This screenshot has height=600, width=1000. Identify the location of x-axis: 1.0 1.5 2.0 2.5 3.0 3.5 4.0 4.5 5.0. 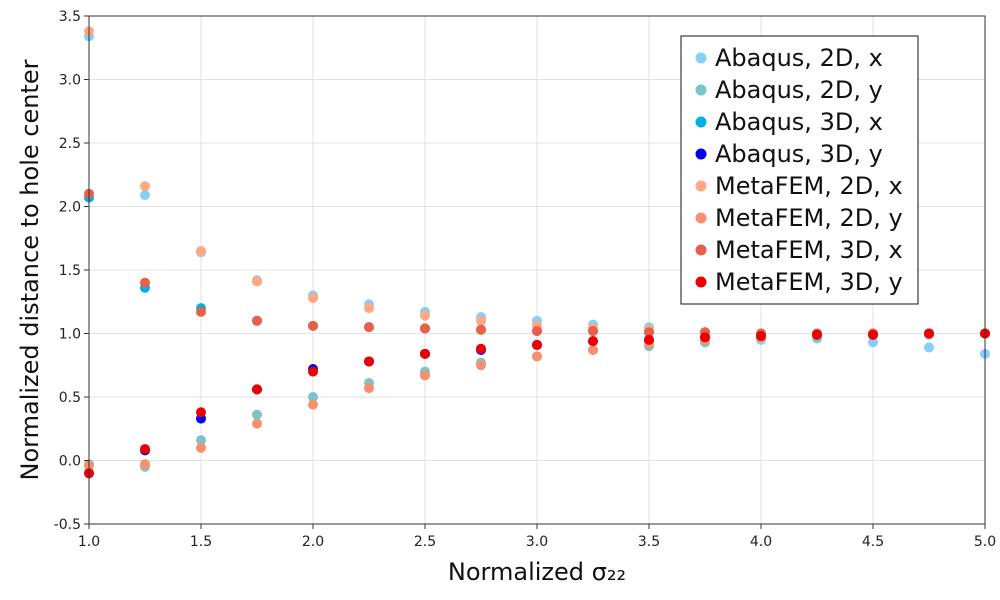
(537, 537).